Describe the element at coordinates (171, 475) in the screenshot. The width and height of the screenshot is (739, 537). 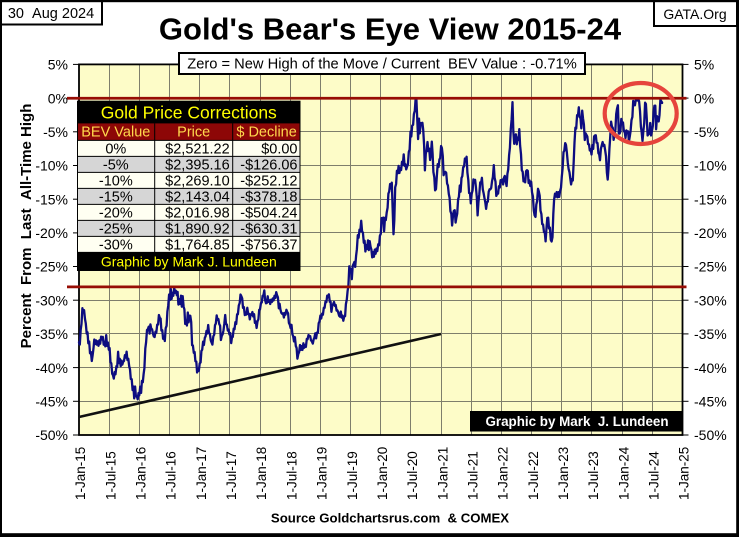
I see `svg-text: 1-Jul-16` at that location.